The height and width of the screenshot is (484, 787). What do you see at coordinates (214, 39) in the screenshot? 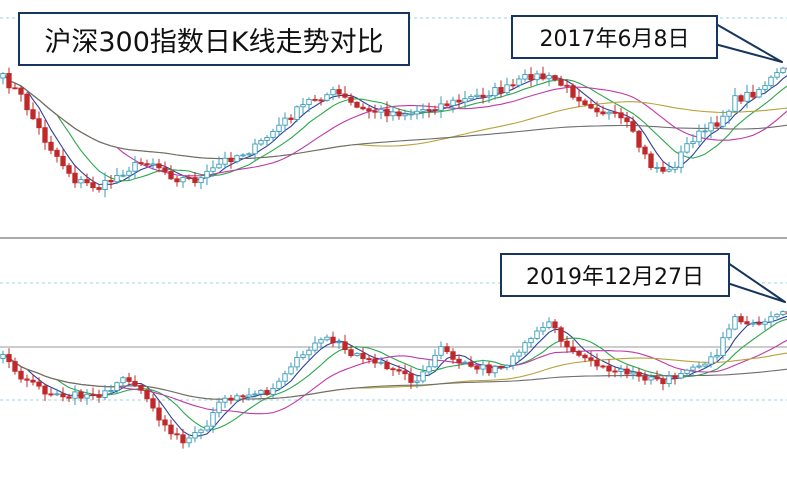
I see `chart-title: 沪深300指数日K线走势对比` at bounding box center [214, 39].